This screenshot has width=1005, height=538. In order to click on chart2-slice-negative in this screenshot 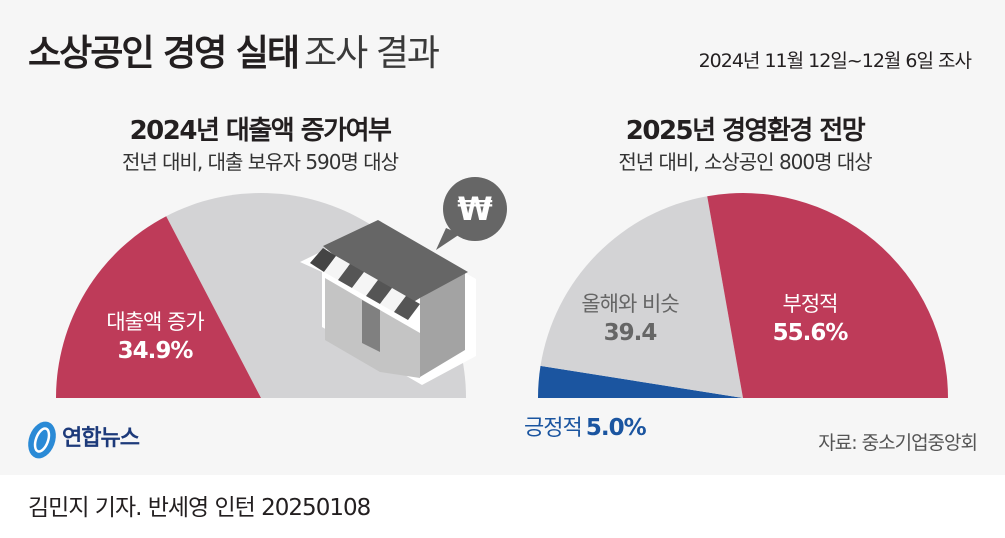, I will do `click(827, 295)`.